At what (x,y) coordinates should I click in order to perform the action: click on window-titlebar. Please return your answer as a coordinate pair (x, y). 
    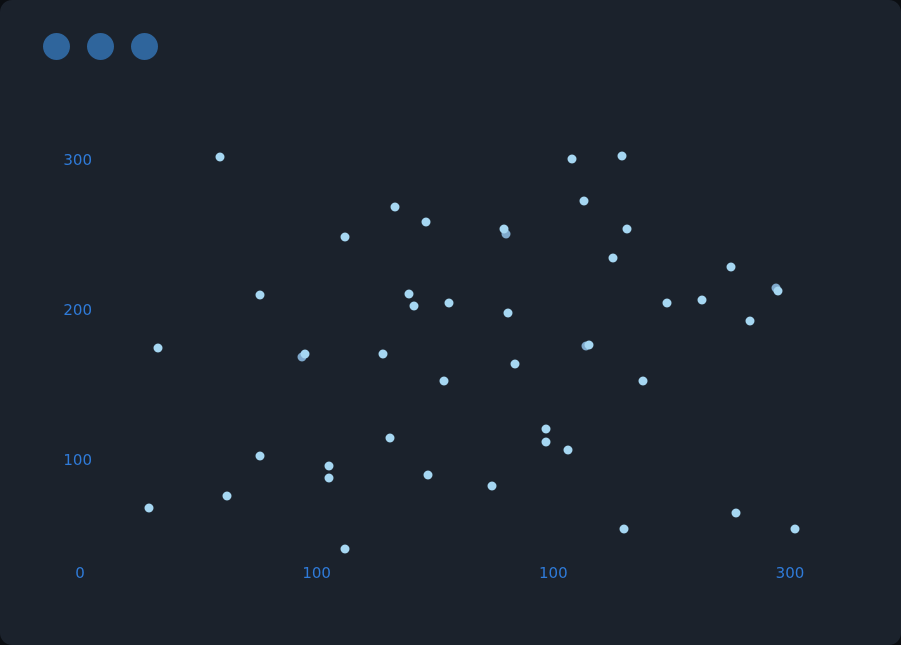
    Looking at the image, I should click on (100, 46).